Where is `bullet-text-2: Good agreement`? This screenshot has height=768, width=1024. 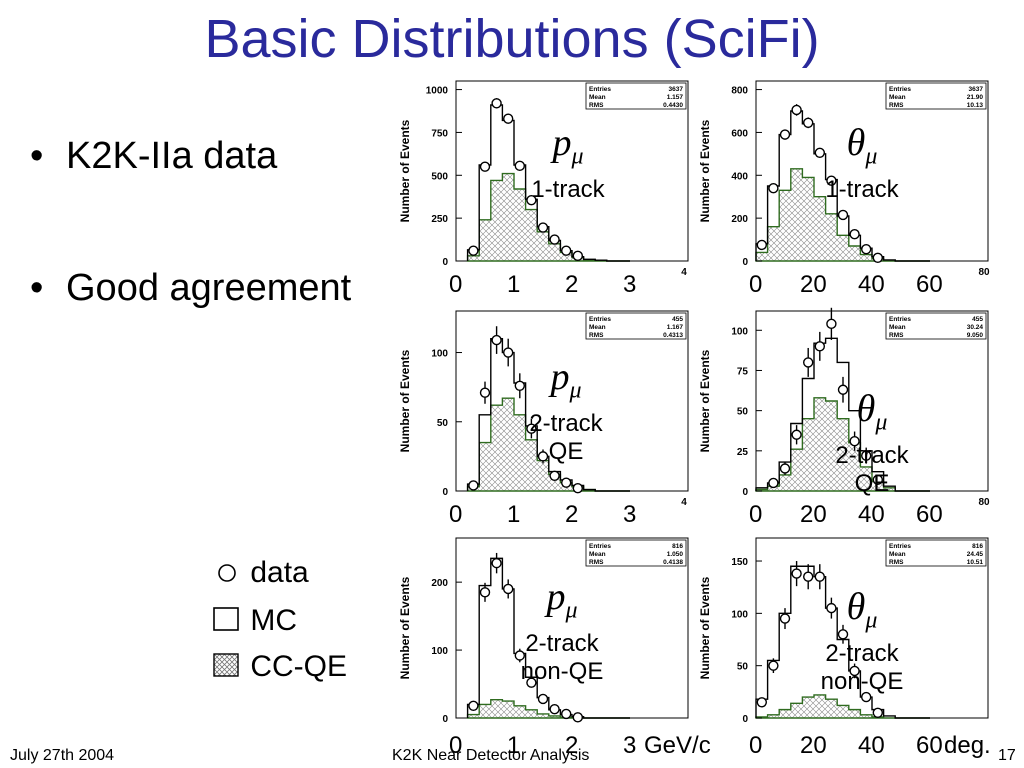 bullet-text-2: Good agreement is located at coordinates (209, 288).